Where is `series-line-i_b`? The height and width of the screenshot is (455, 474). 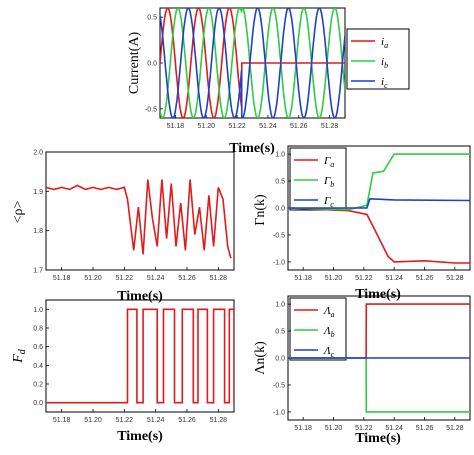
series-line-i_b is located at coordinates (252, 63).